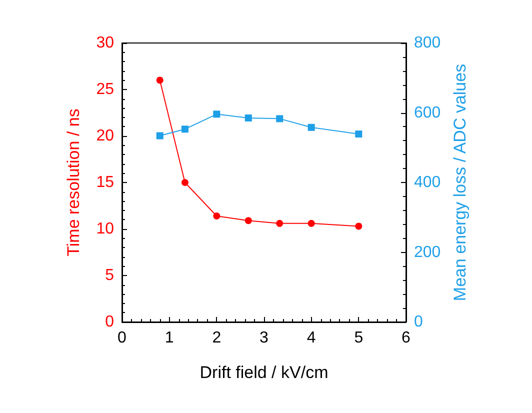  Describe the element at coordinates (105, 136) in the screenshot. I see `y-tick-label: 20` at that location.